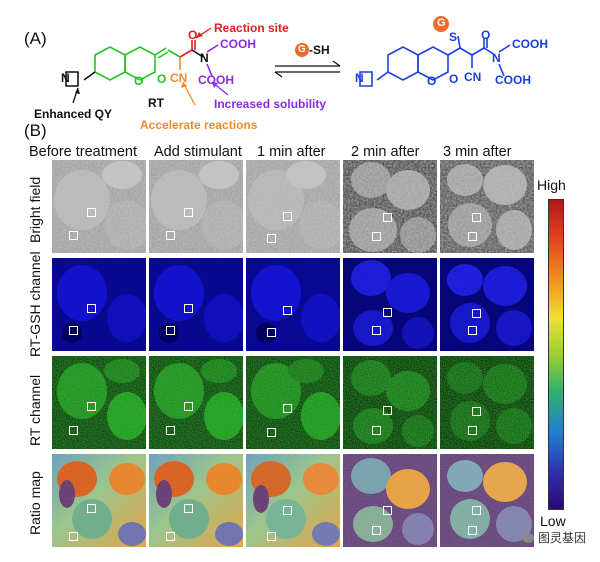 This screenshot has height=562, width=600. I want to click on colorbar-high-label: High, so click(551, 185).